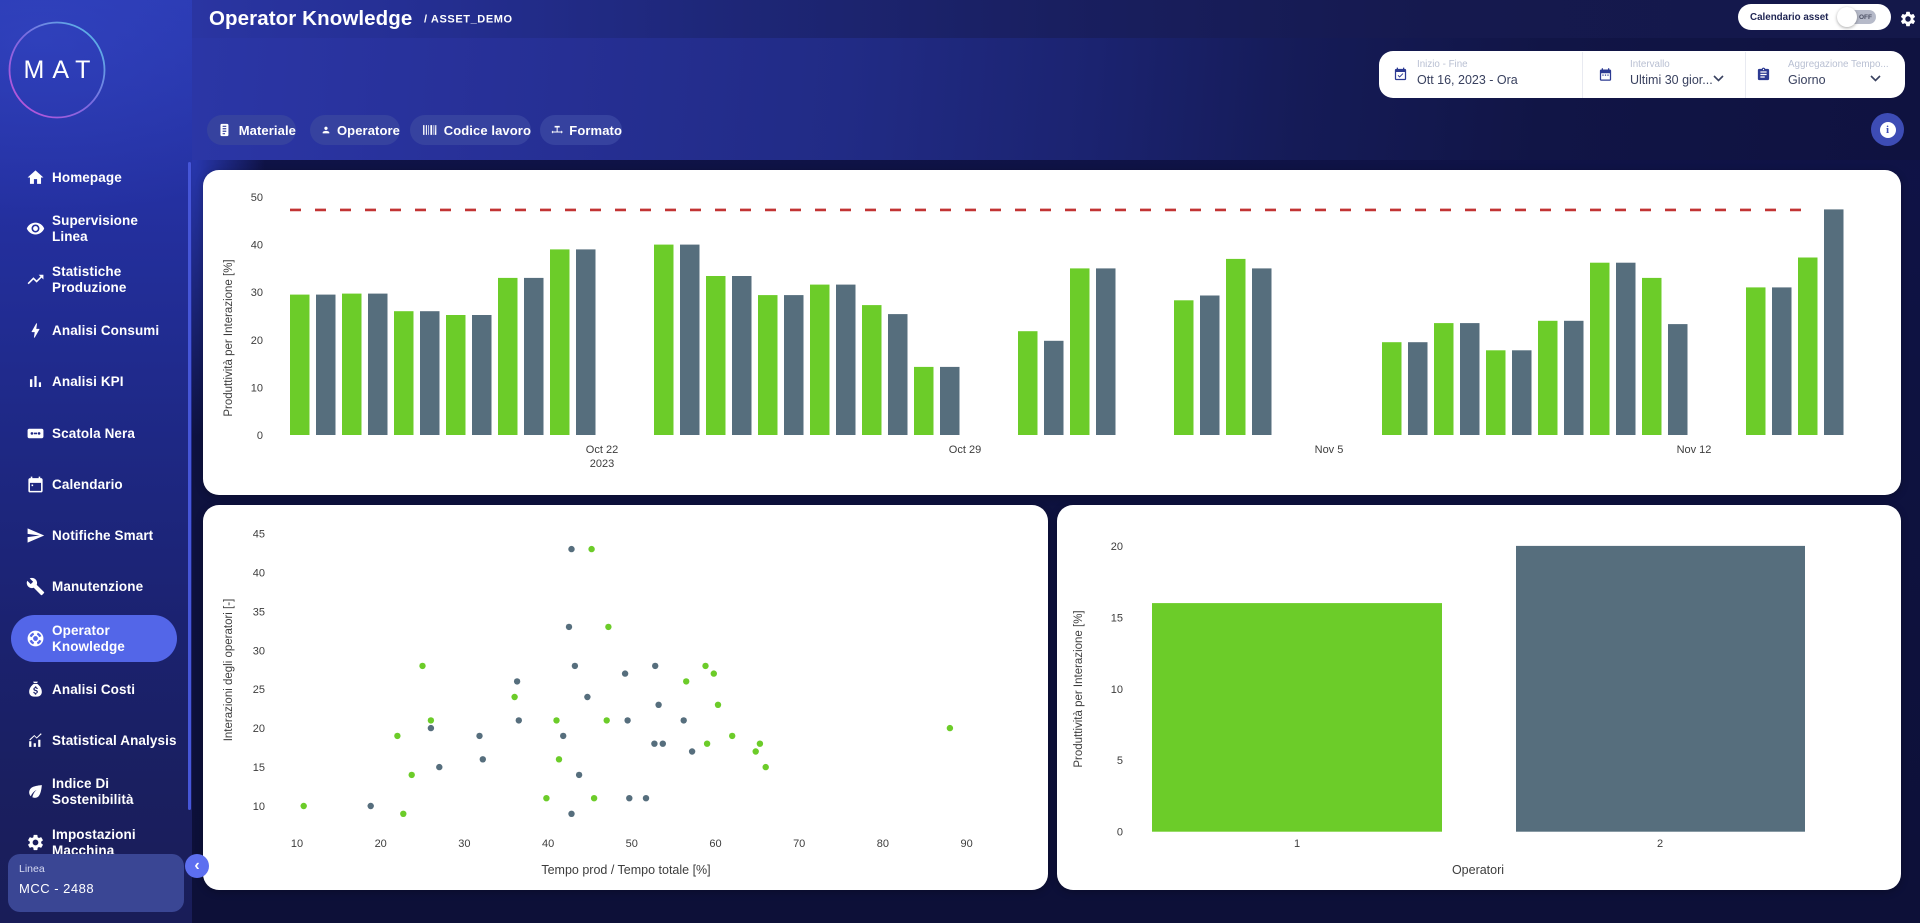  Describe the element at coordinates (1660, 844) in the screenshot. I see `svg-text: 2` at that location.